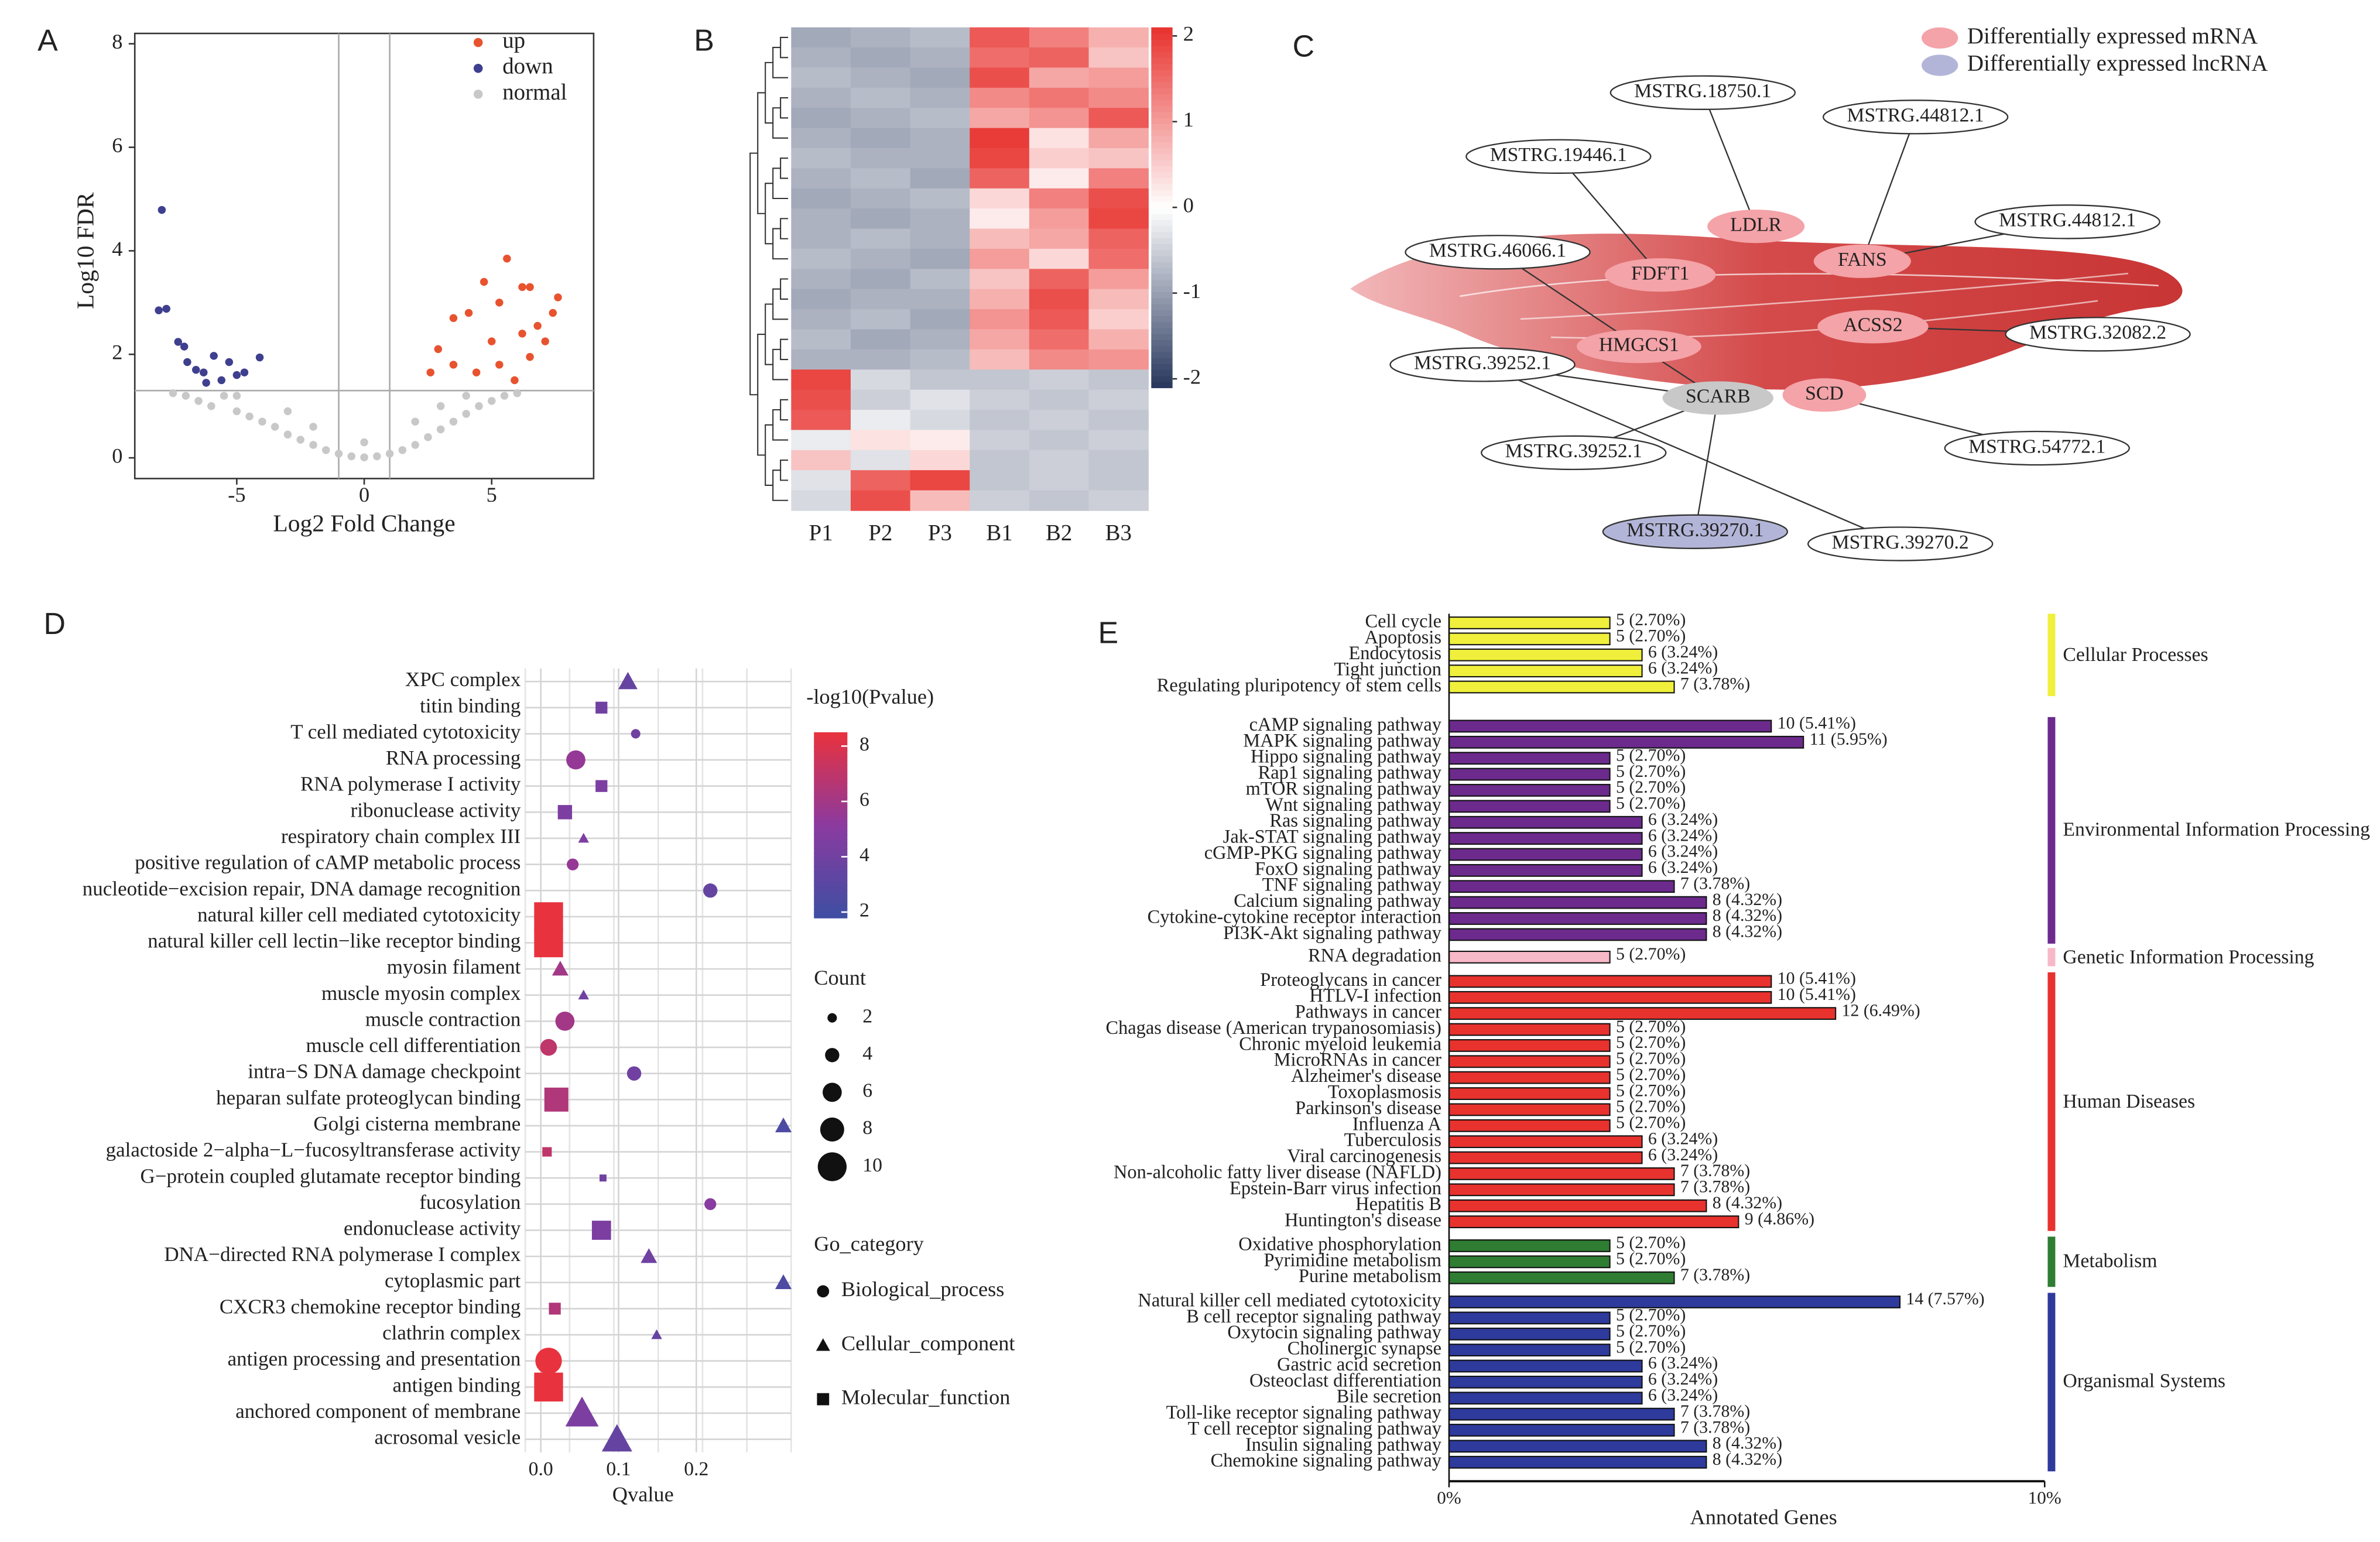 The width and height of the screenshot is (2380, 1542). I want to click on term-label: CXCR3 chemokine receptor binding, so click(370, 1306).